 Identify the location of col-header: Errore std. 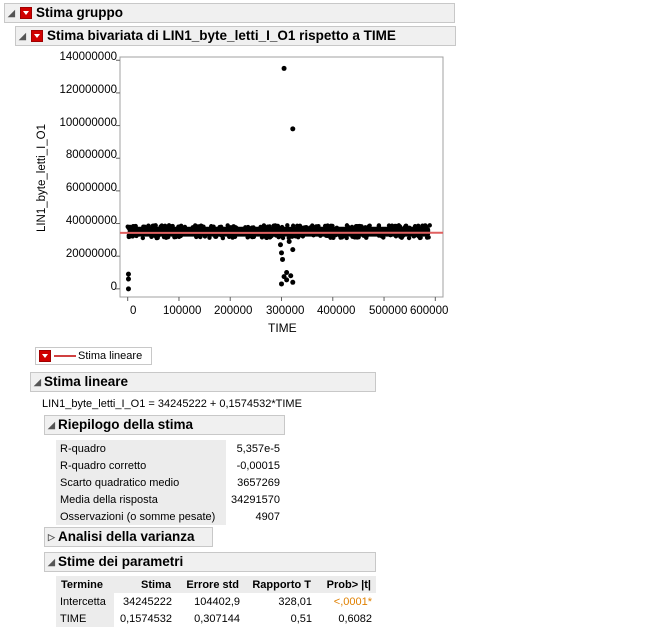
(210, 584).